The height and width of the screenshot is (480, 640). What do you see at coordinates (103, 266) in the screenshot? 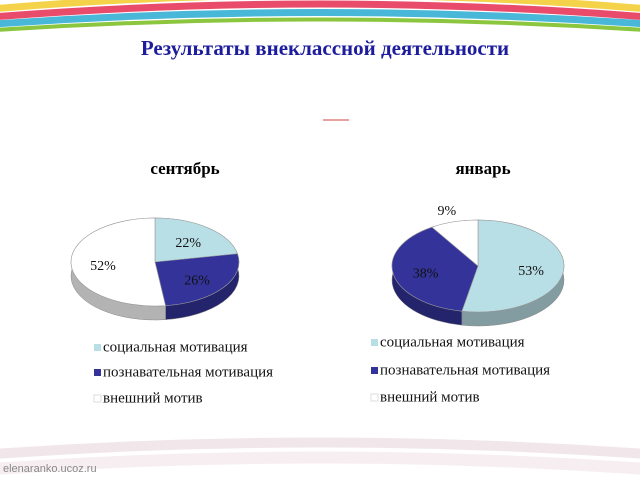
I see `data-label: 52%` at bounding box center [103, 266].